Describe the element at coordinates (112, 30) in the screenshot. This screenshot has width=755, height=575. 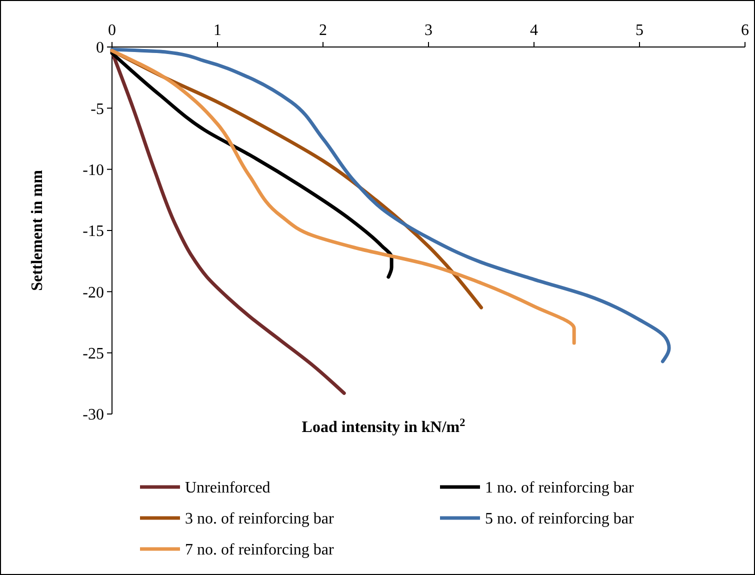
I see `x-tick-label: 0` at that location.